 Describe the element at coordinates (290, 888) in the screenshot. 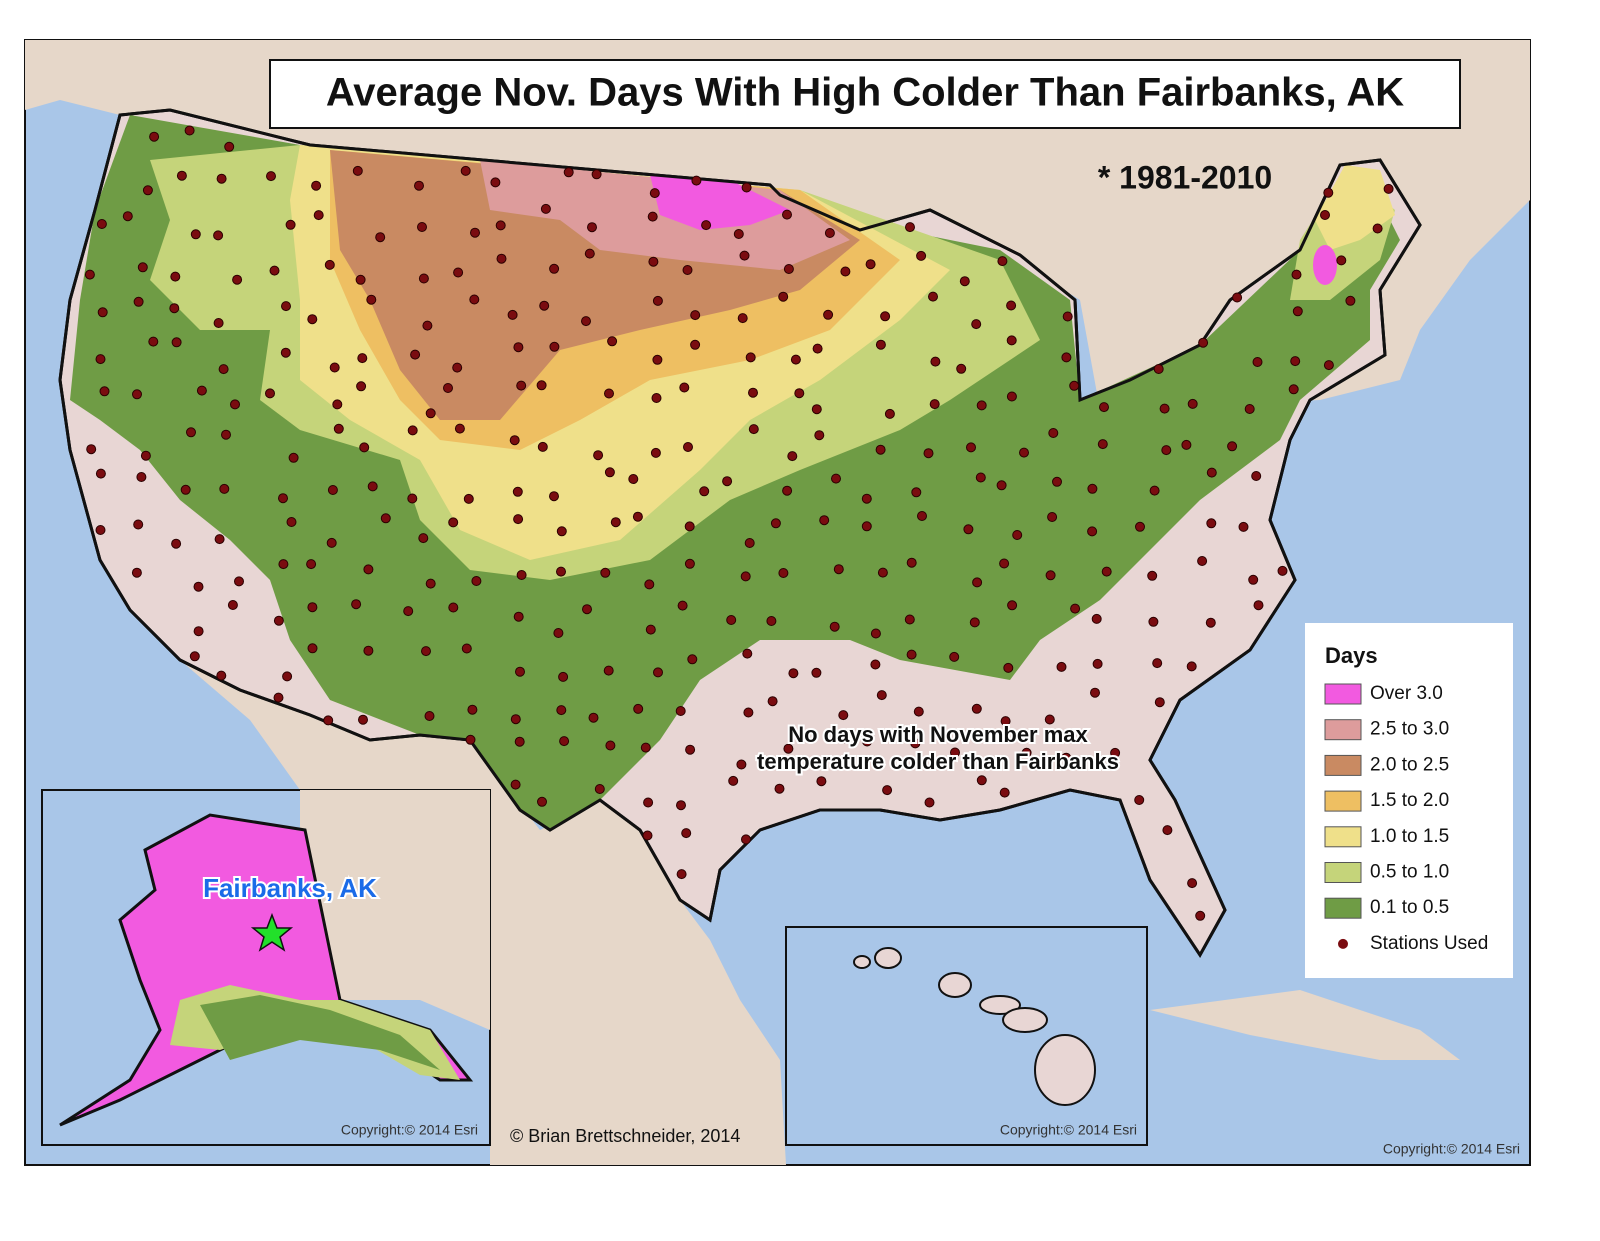

I see `inset-label: Fairbanks, AK` at that location.